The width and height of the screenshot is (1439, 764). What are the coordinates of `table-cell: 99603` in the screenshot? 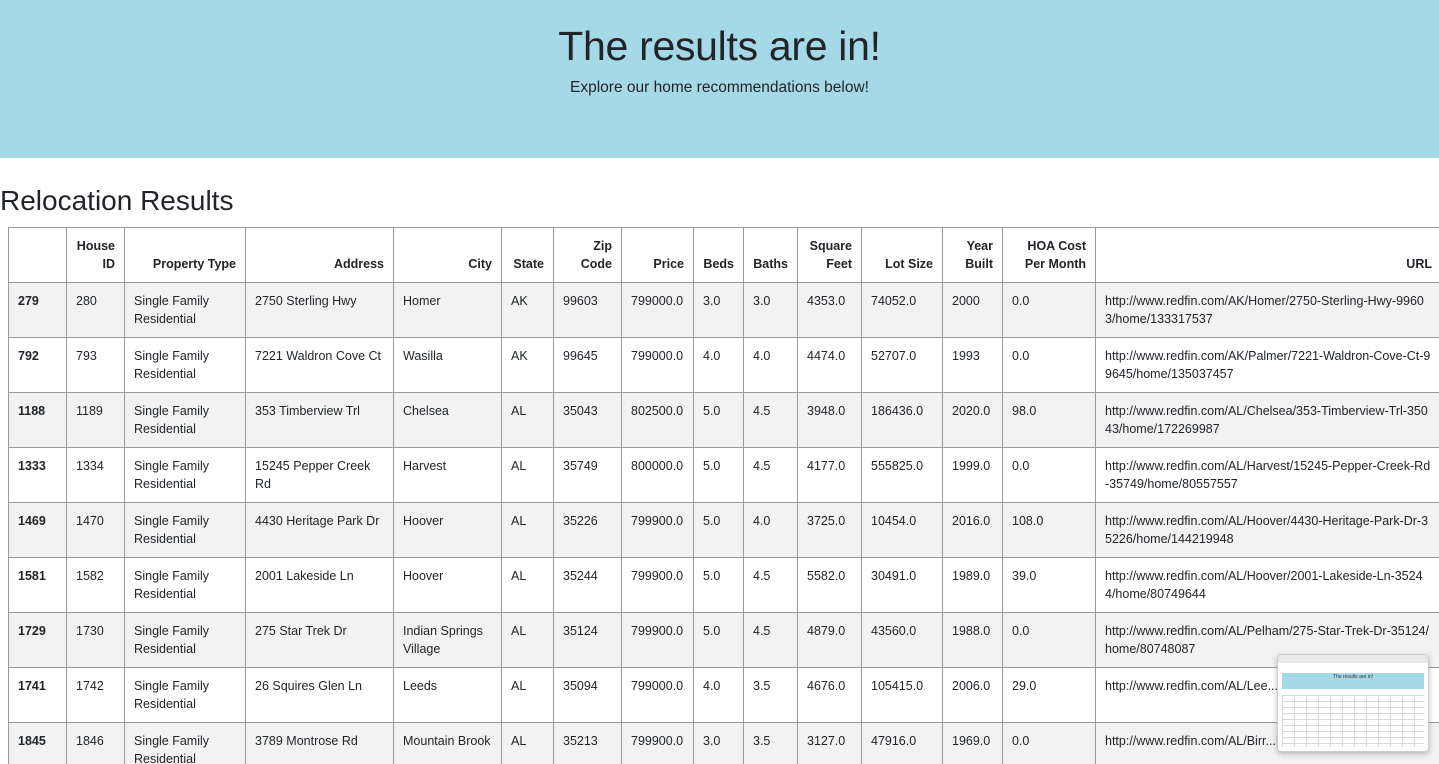 It's located at (587, 310).